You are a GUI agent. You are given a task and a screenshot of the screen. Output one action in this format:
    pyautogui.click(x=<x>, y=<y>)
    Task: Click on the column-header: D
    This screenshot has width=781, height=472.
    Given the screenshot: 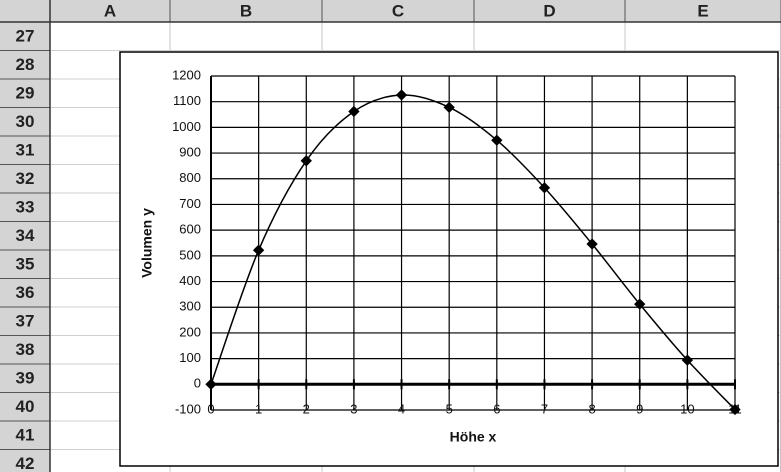 What is the action you would take?
    pyautogui.click(x=549, y=10)
    